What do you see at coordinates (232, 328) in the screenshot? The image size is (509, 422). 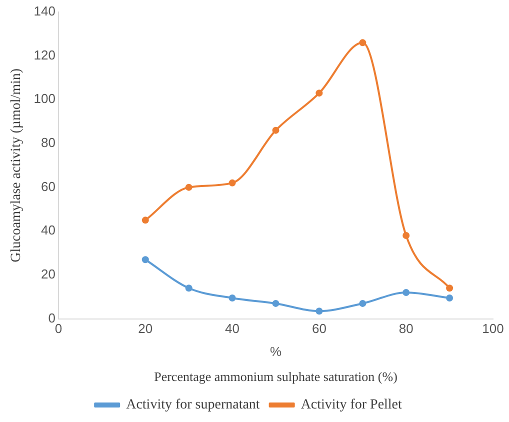 I see `x-tick-label: 40` at bounding box center [232, 328].